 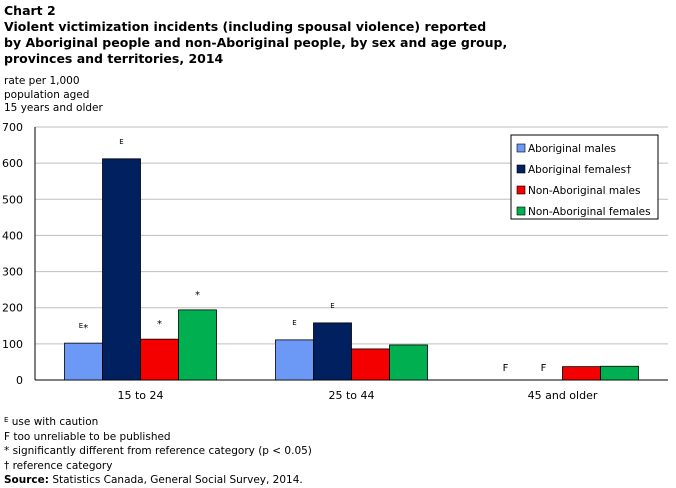 What do you see at coordinates (589, 212) in the screenshot?
I see `legend-entry: Non-Aboriginal females` at bounding box center [589, 212].